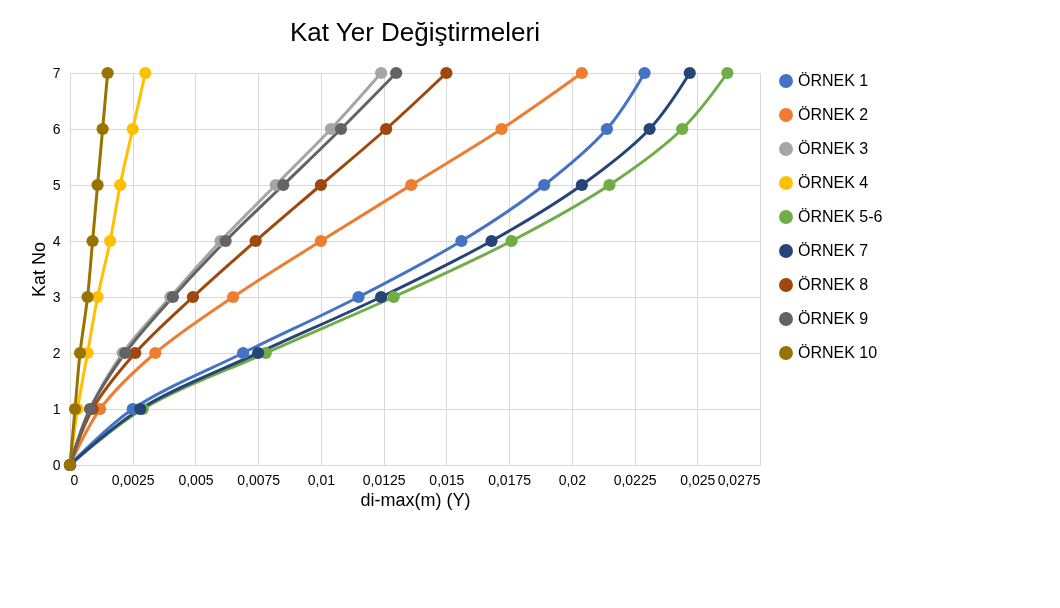  Describe the element at coordinates (838, 352) in the screenshot. I see `legend-label: ÖRNEK 10` at that location.